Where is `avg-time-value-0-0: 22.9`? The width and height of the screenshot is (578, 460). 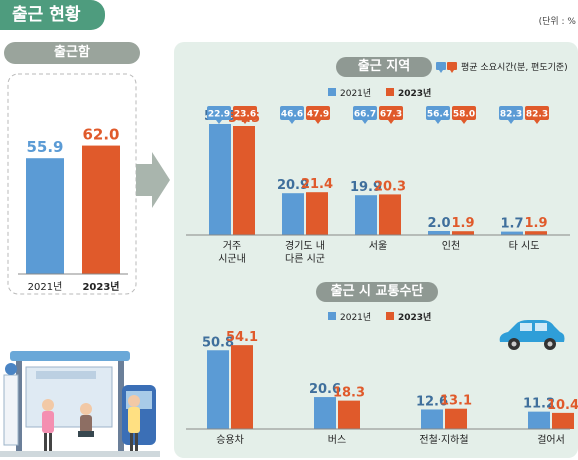 avg-time-value-0-0: 22.9 is located at coordinates (219, 115).